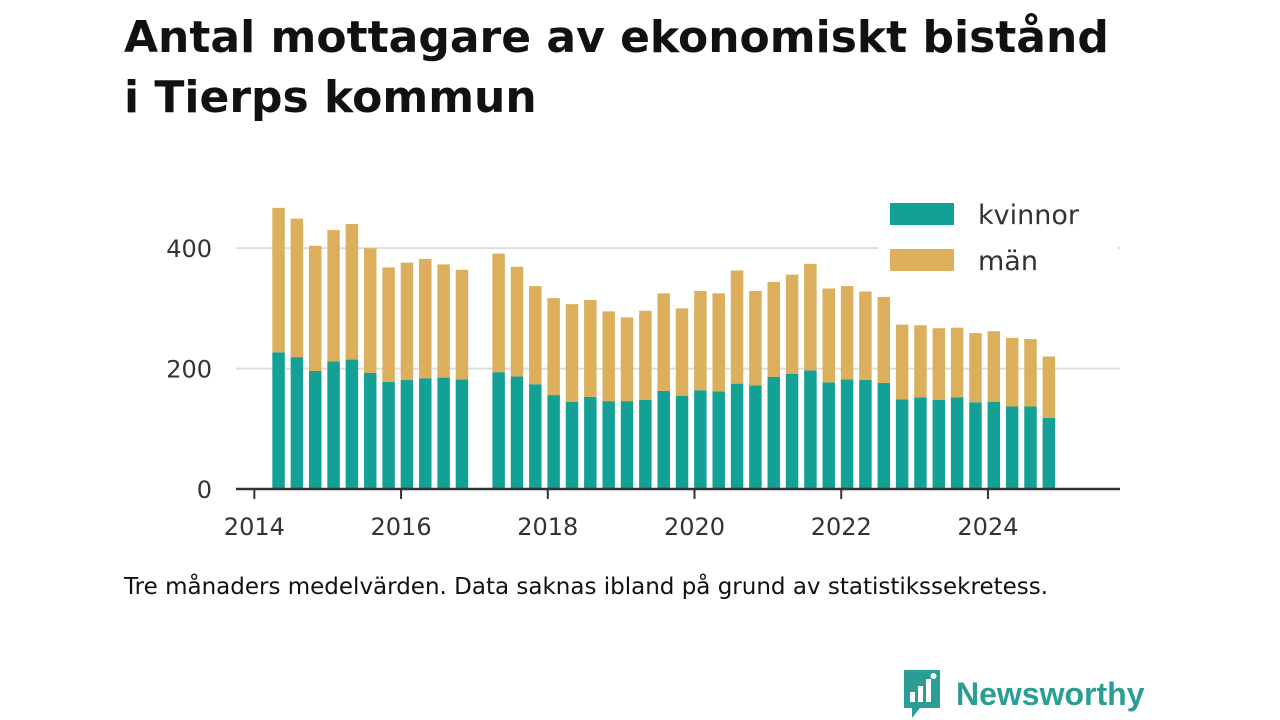 This screenshot has width=1280, height=720. I want to click on chart-title-line-1: Antal mottagare av ekonomiskt bistånd, so click(616, 37).